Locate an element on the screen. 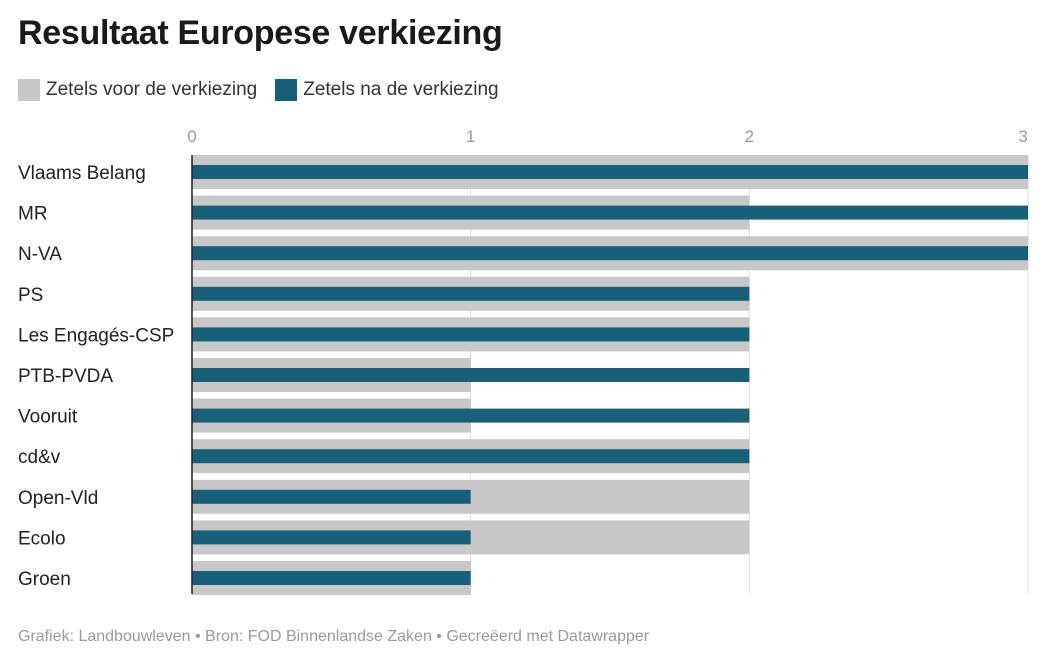 Image resolution: width=1047 pixels, height=669 pixels. legend-item-before: Zetels voor de verkiezing is located at coordinates (137, 90).